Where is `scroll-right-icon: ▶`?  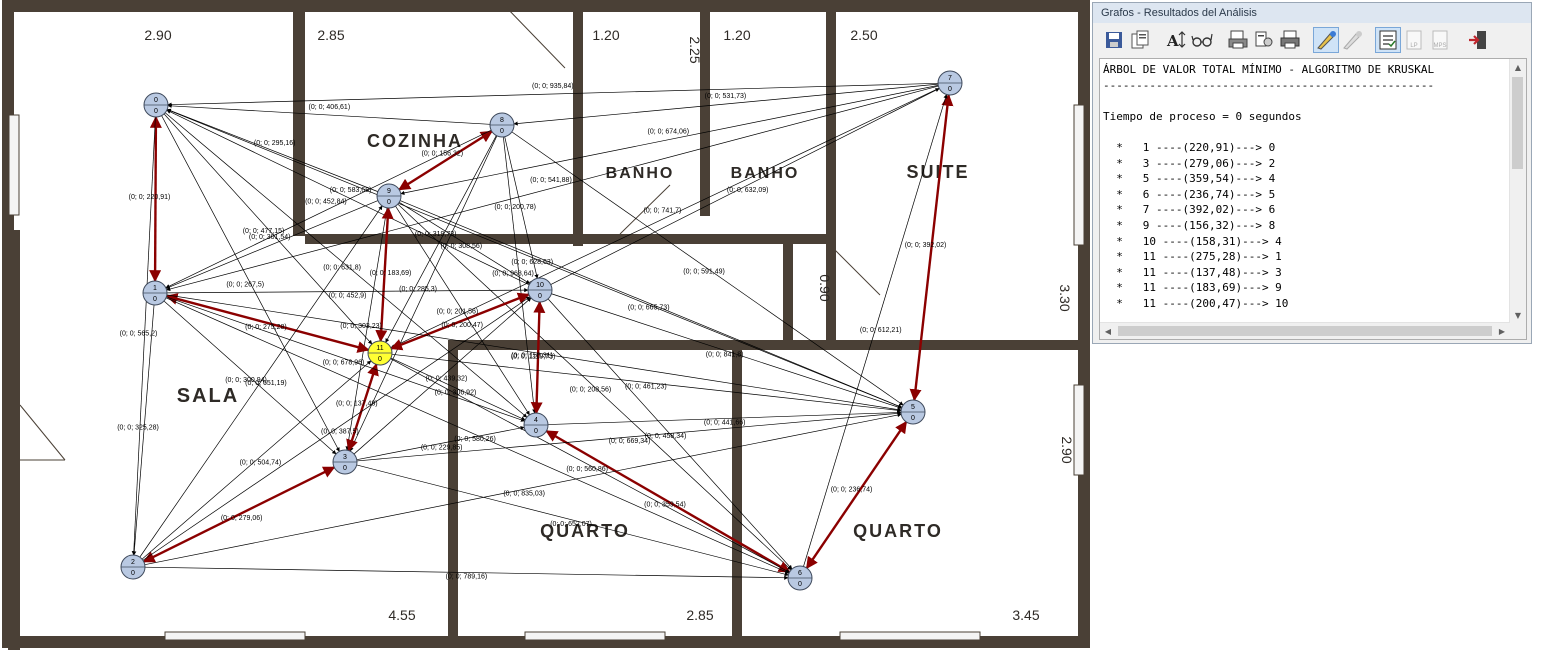 scroll-right-icon: ▶ is located at coordinates (1502, 331).